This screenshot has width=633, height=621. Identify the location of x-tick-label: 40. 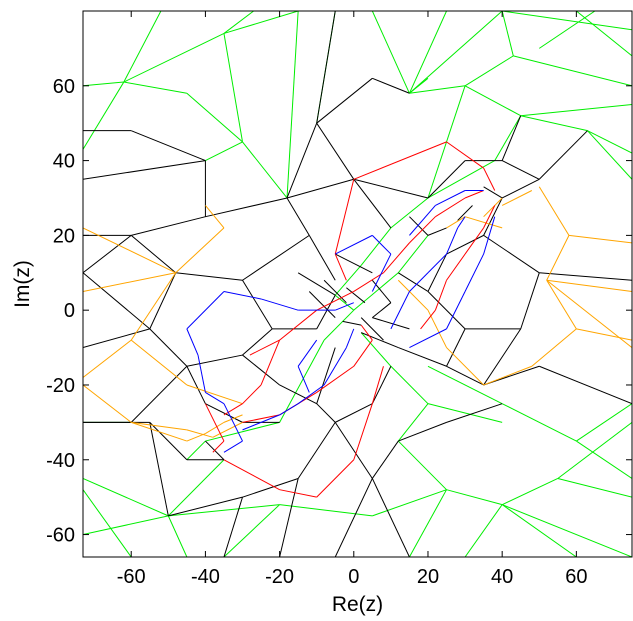
(502, 577).